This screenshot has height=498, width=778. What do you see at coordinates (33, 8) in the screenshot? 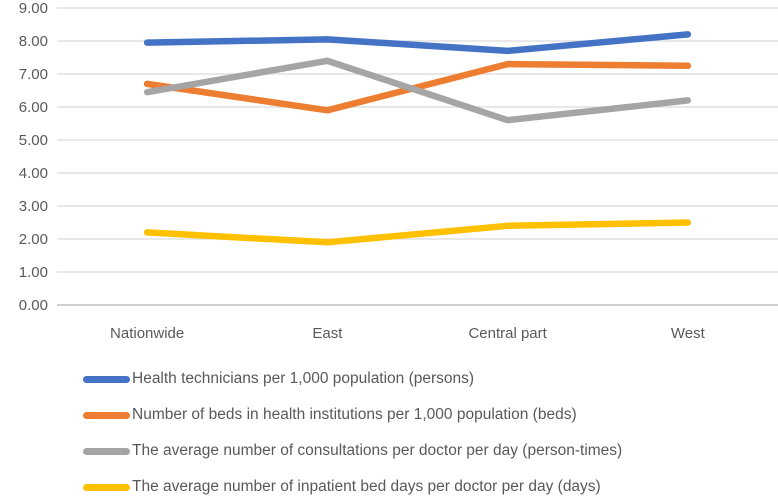
I see `y-axis-tick-label: 9.00` at bounding box center [33, 8].